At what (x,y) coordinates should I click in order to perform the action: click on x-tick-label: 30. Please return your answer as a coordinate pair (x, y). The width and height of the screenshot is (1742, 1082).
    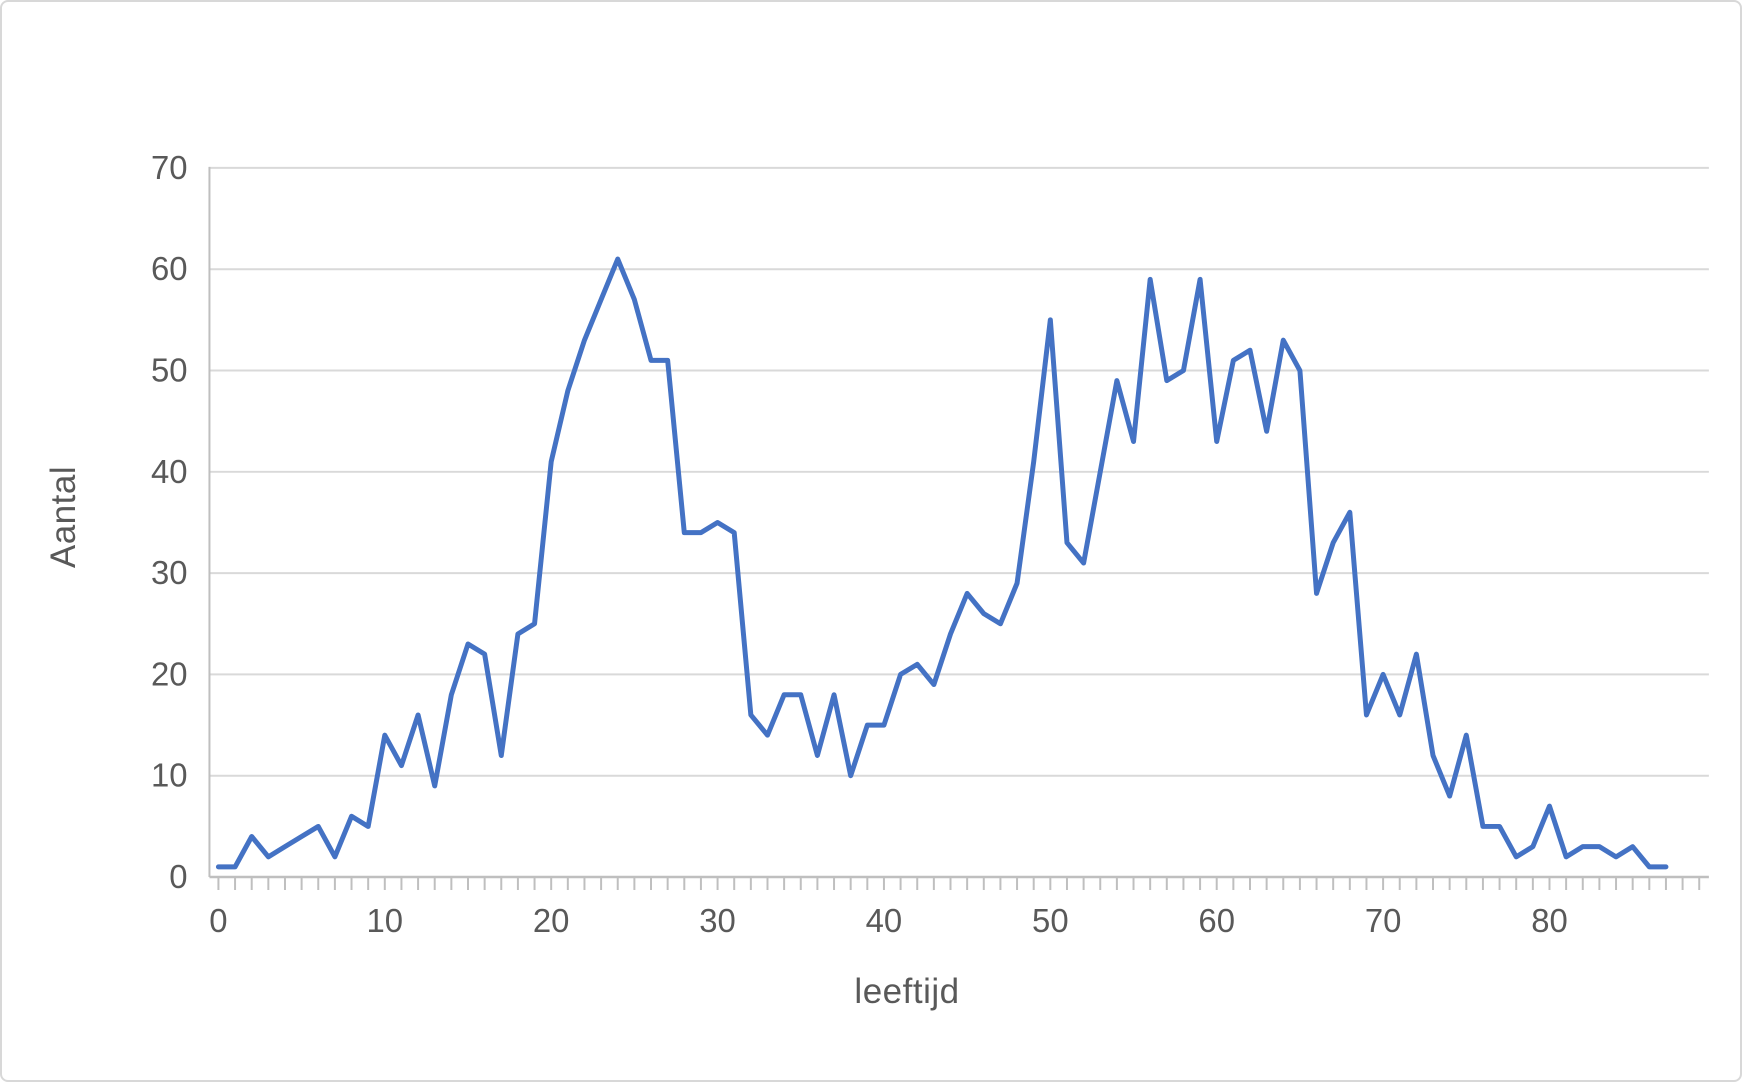
    Looking at the image, I should click on (717, 920).